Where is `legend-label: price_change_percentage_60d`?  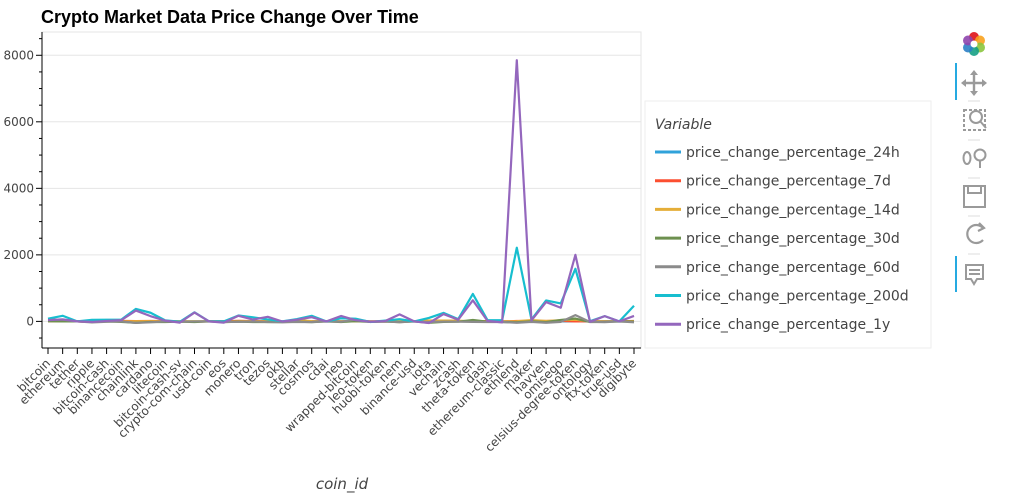
legend-label: price_change_percentage_60d is located at coordinates (793, 268).